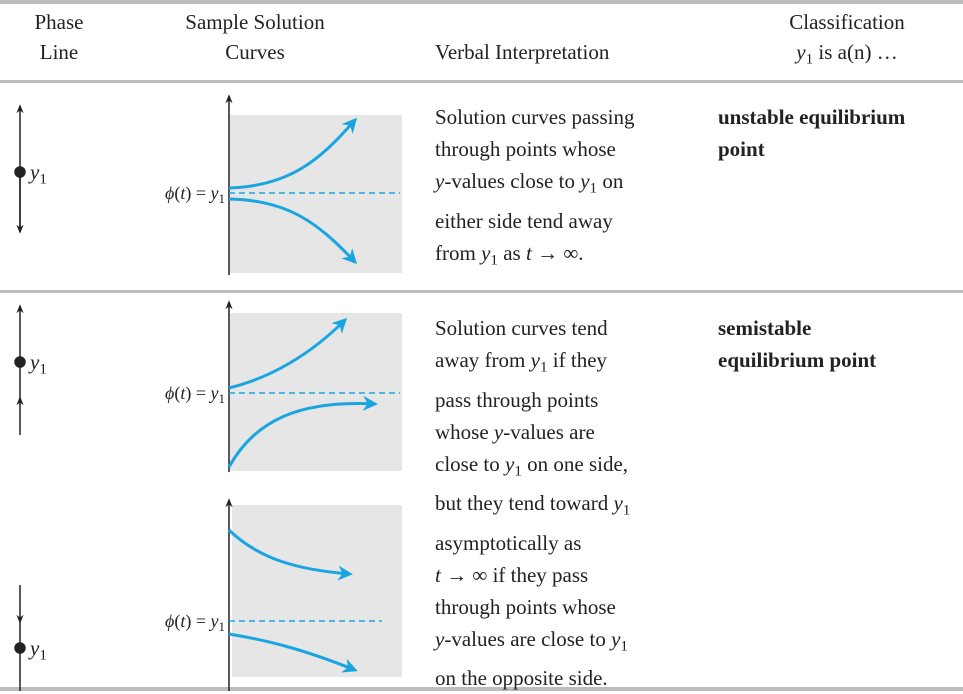 The width and height of the screenshot is (963, 694). I want to click on text: Solution curves tend, so click(521, 328).